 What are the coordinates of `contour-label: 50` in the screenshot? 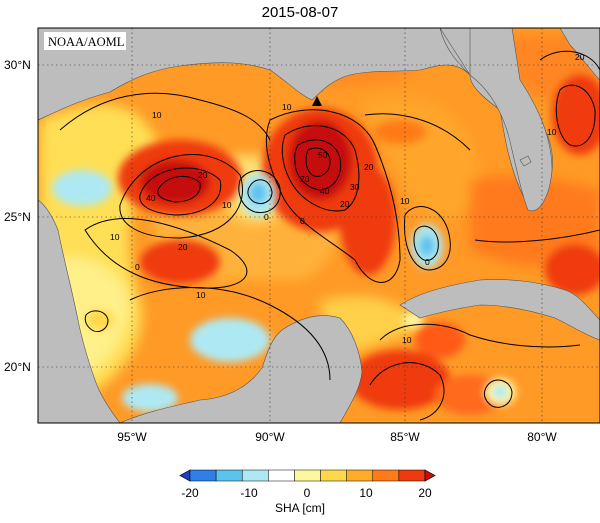 It's located at (323, 155).